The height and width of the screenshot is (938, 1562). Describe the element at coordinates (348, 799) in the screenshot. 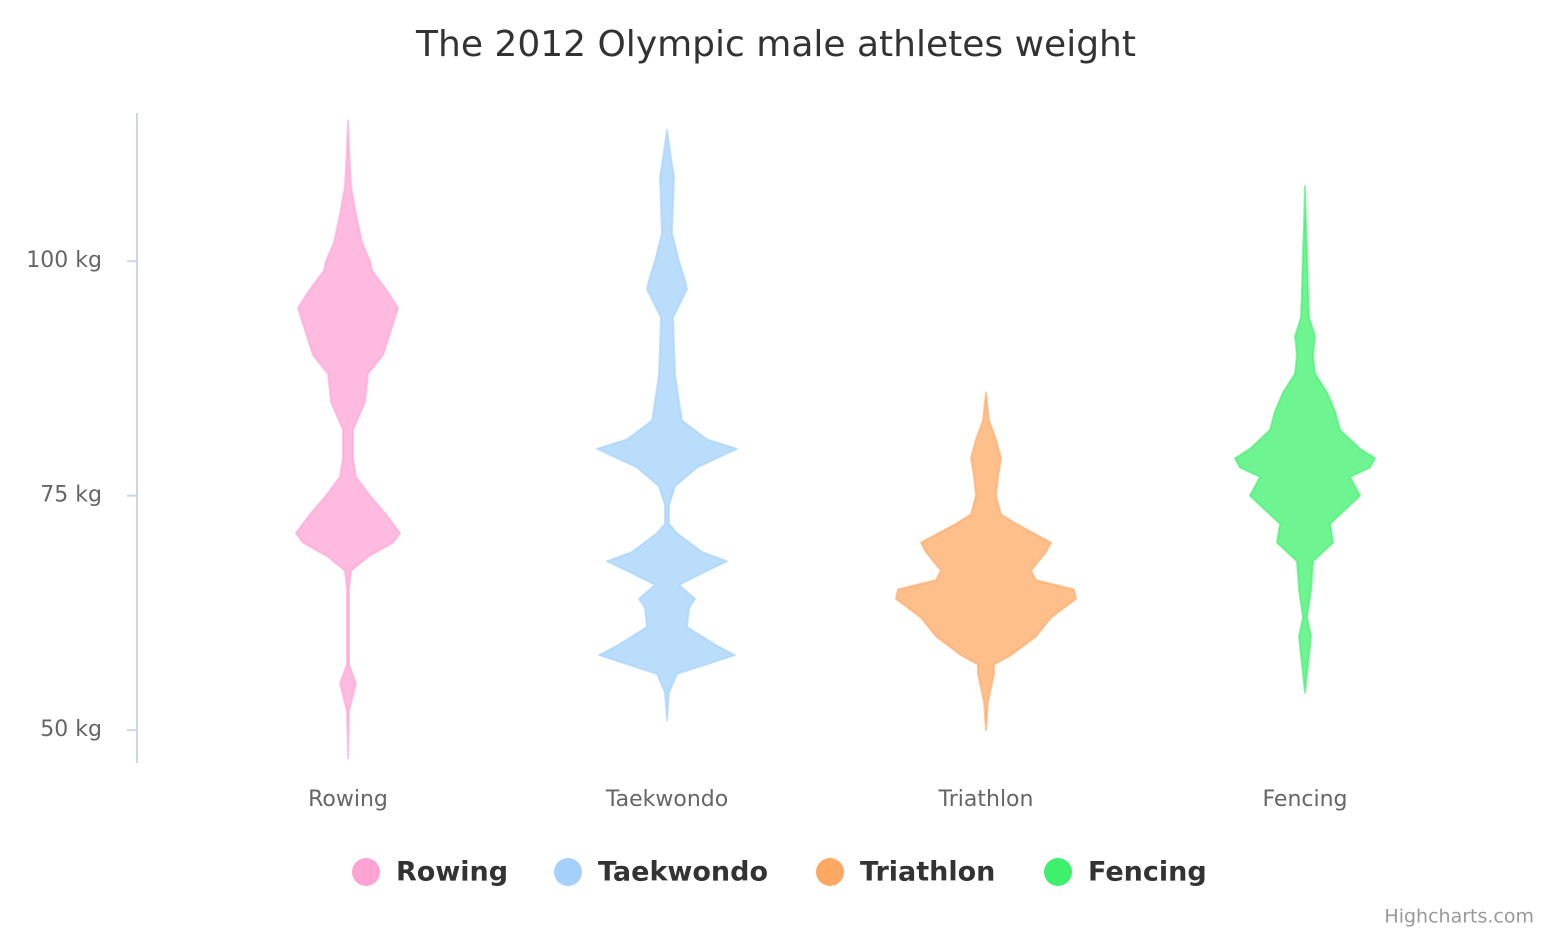

I see `x-tick-label: Rowing` at that location.